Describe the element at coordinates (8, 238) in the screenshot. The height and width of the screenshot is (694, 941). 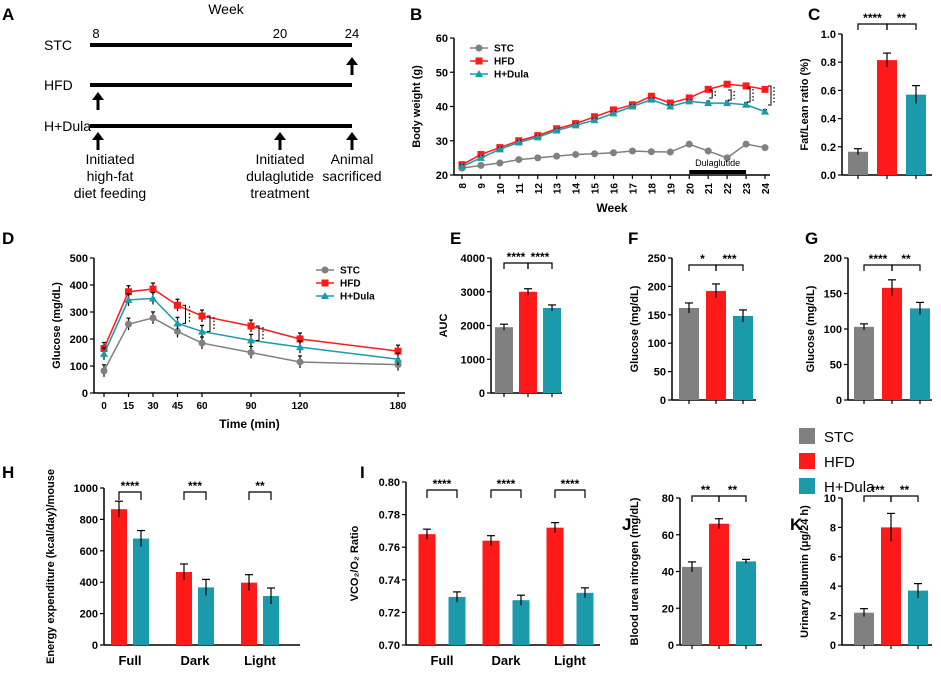
I see `panel-letter-D: D` at that location.